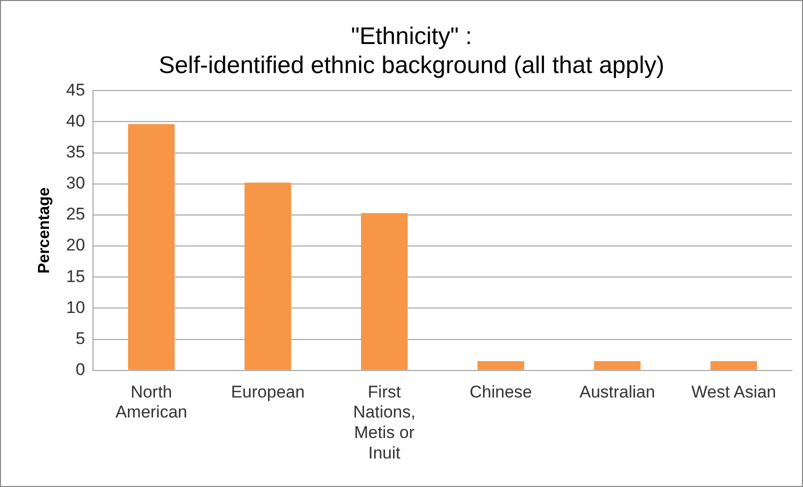 This screenshot has height=487, width=803. I want to click on x-tick-label: Chinese, so click(501, 392).